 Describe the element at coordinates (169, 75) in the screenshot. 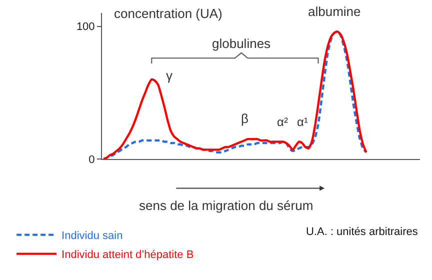

I see `annotation: γ` at that location.